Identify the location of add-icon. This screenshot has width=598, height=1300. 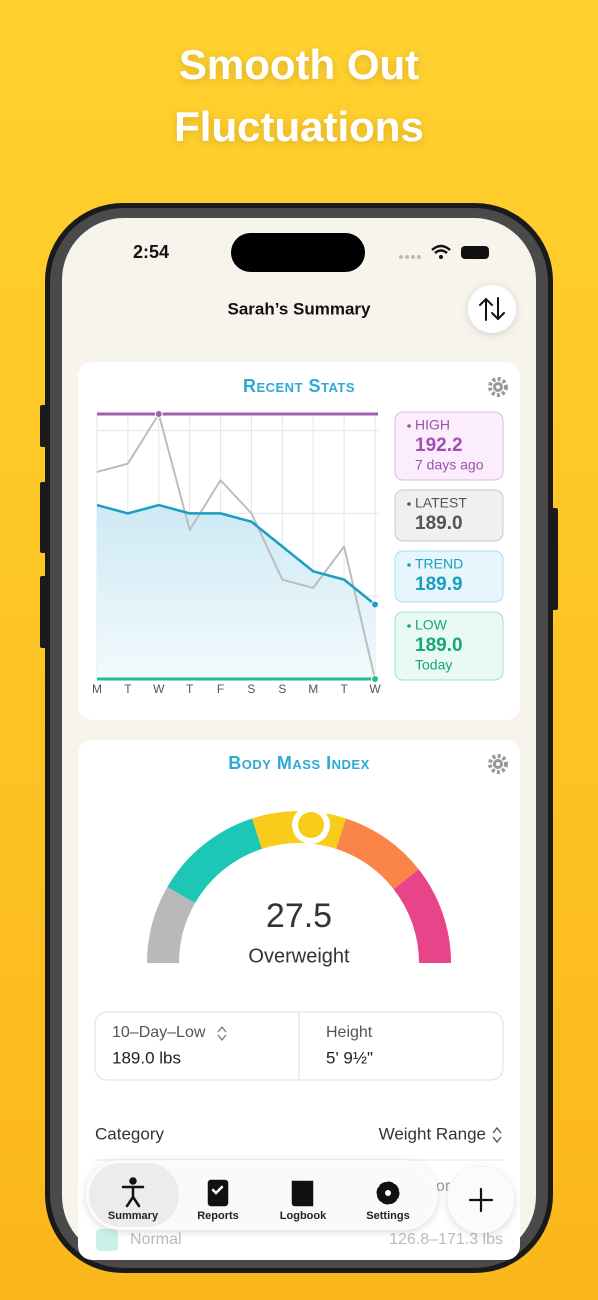
(481, 1200).